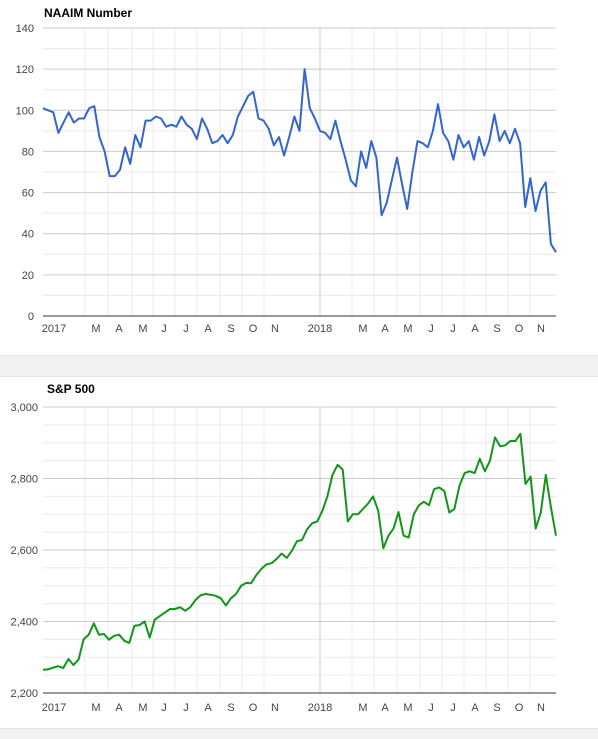 The width and height of the screenshot is (598, 739). What do you see at coordinates (24, 551) in the screenshot?
I see `y-tick-label: 2,600` at bounding box center [24, 551].